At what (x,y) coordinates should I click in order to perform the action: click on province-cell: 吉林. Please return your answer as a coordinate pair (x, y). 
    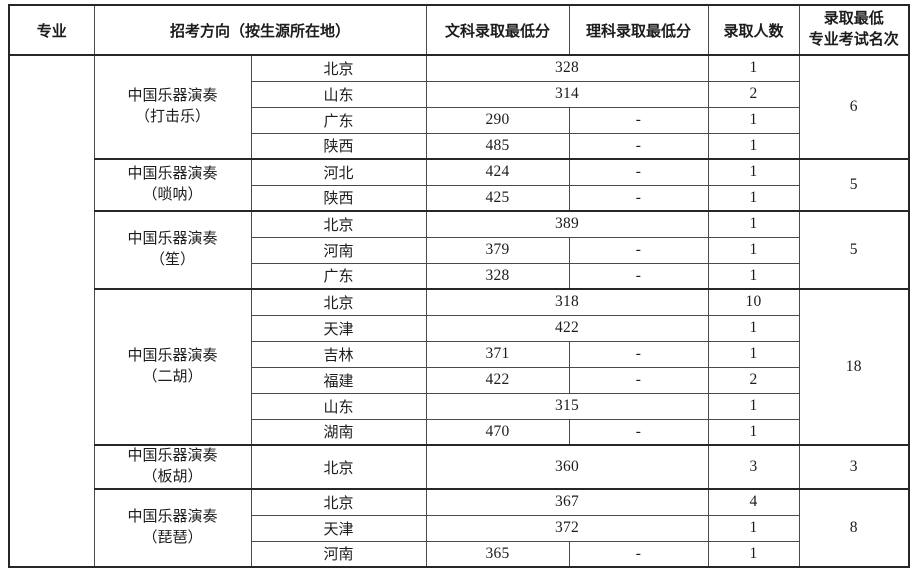
    Looking at the image, I should click on (338, 354).